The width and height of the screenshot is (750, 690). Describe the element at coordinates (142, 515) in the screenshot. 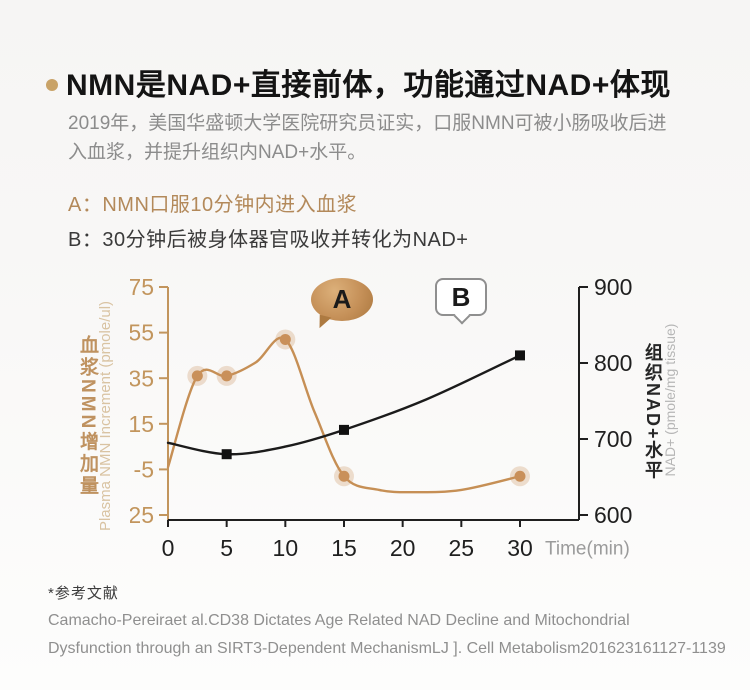

I see `svg-text: -25` at that location.